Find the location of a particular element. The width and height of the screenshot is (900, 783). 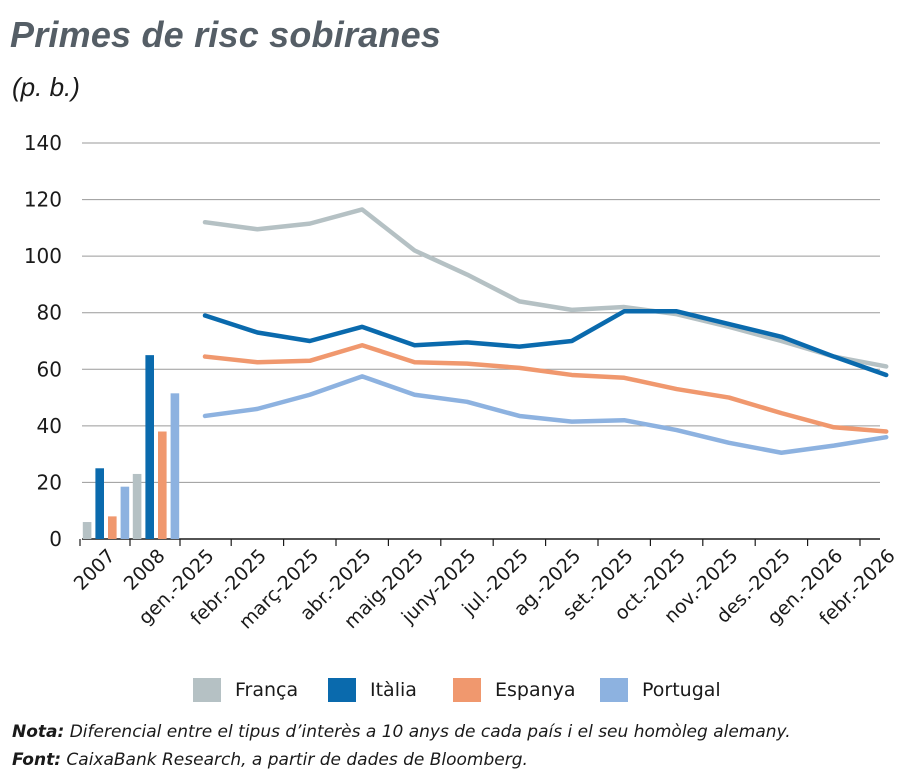

legend-label-espanya: Espanya is located at coordinates (535, 690).